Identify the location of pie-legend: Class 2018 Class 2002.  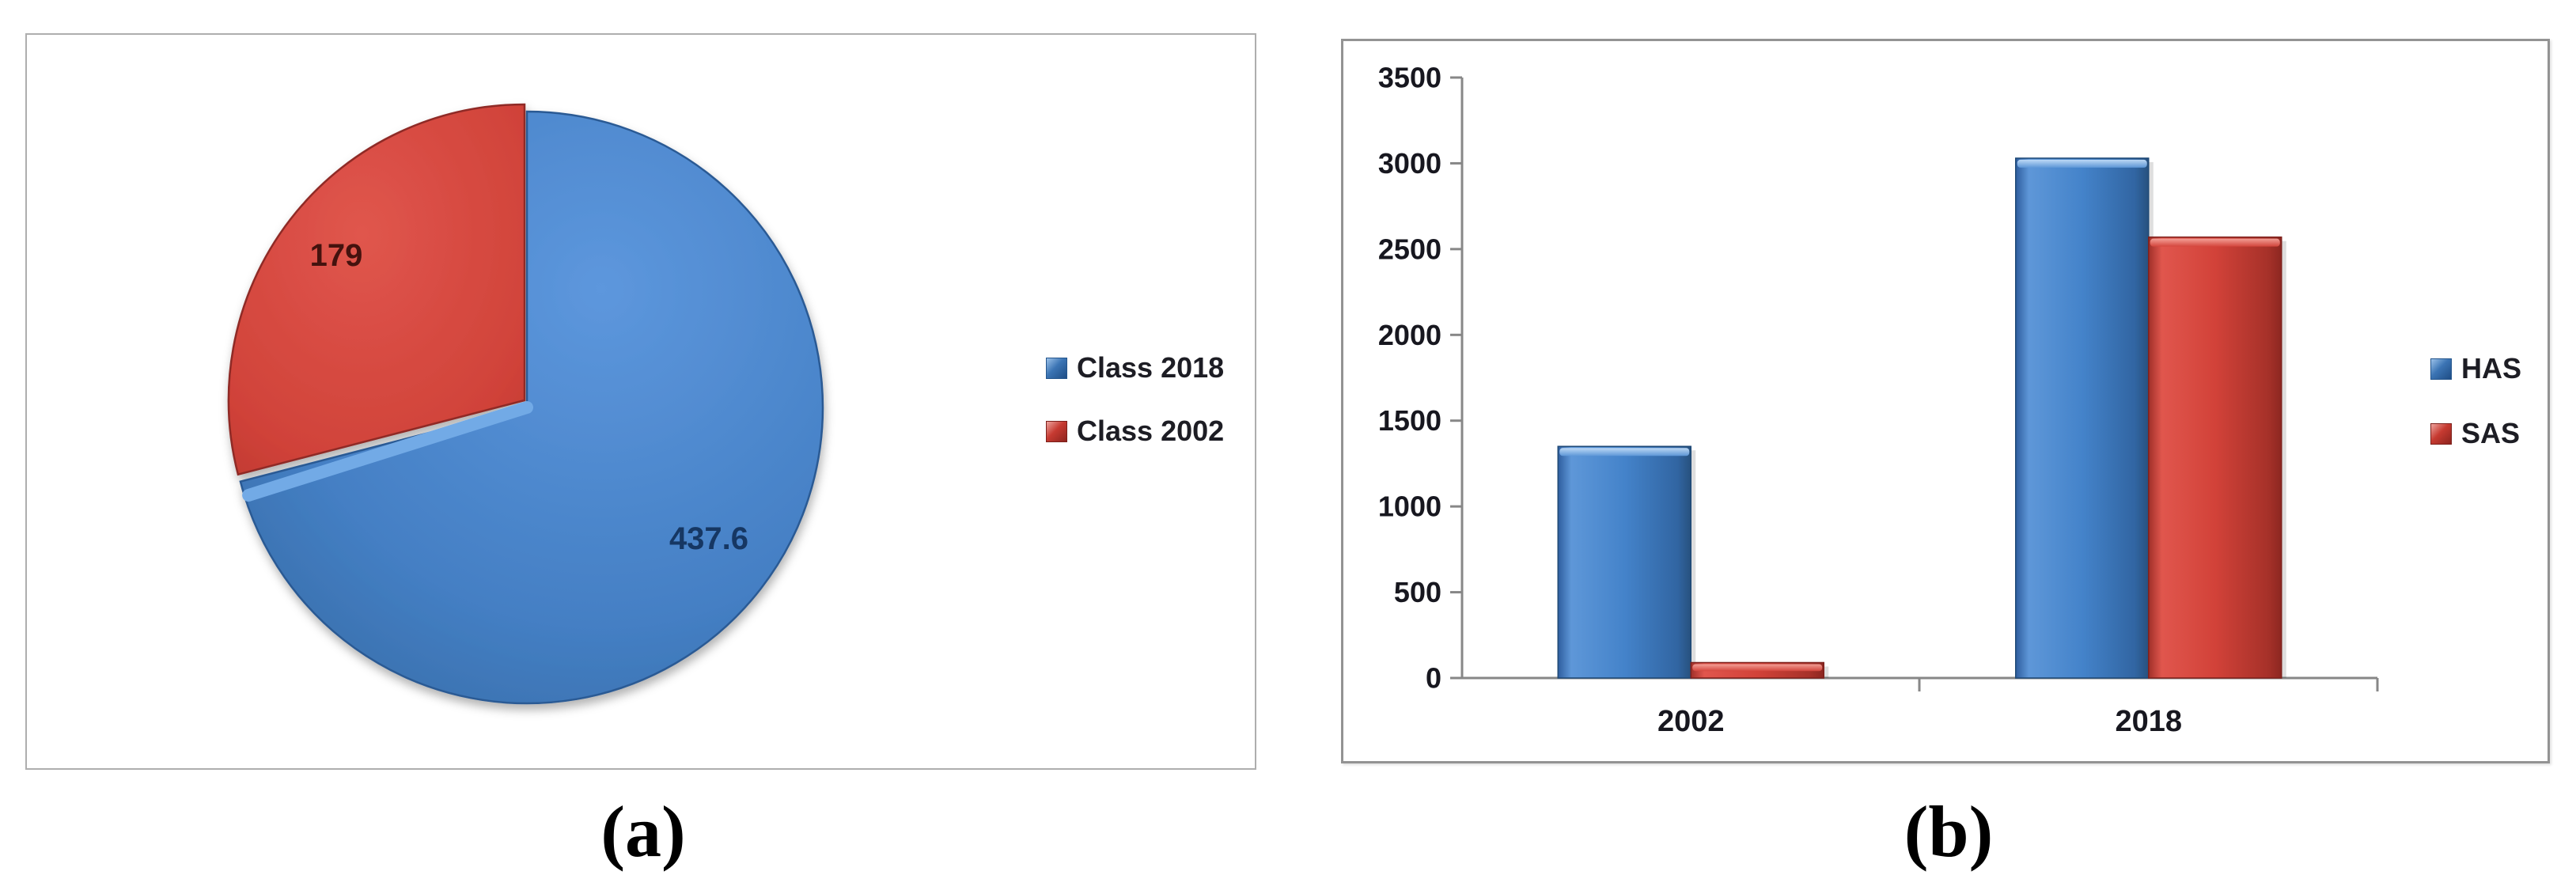
(1135, 399).